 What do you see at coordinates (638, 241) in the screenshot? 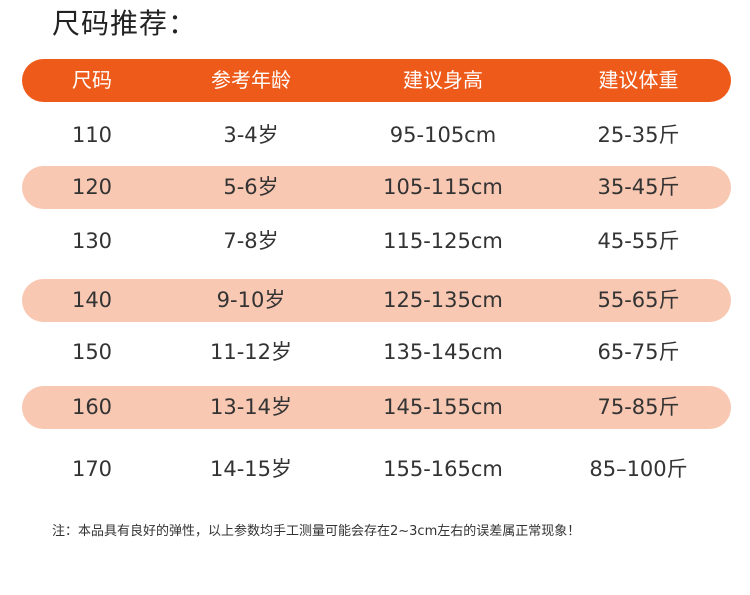
I see `cell-weight: 45-55斤` at bounding box center [638, 241].